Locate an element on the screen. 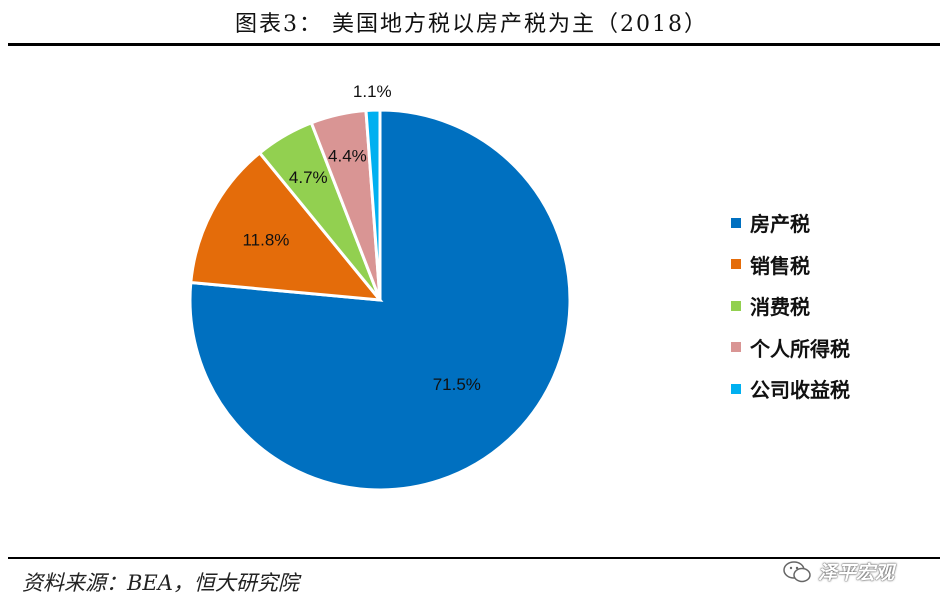 Image resolution: width=943 pixels, height=609 pixels. wechat-icon is located at coordinates (797, 571).